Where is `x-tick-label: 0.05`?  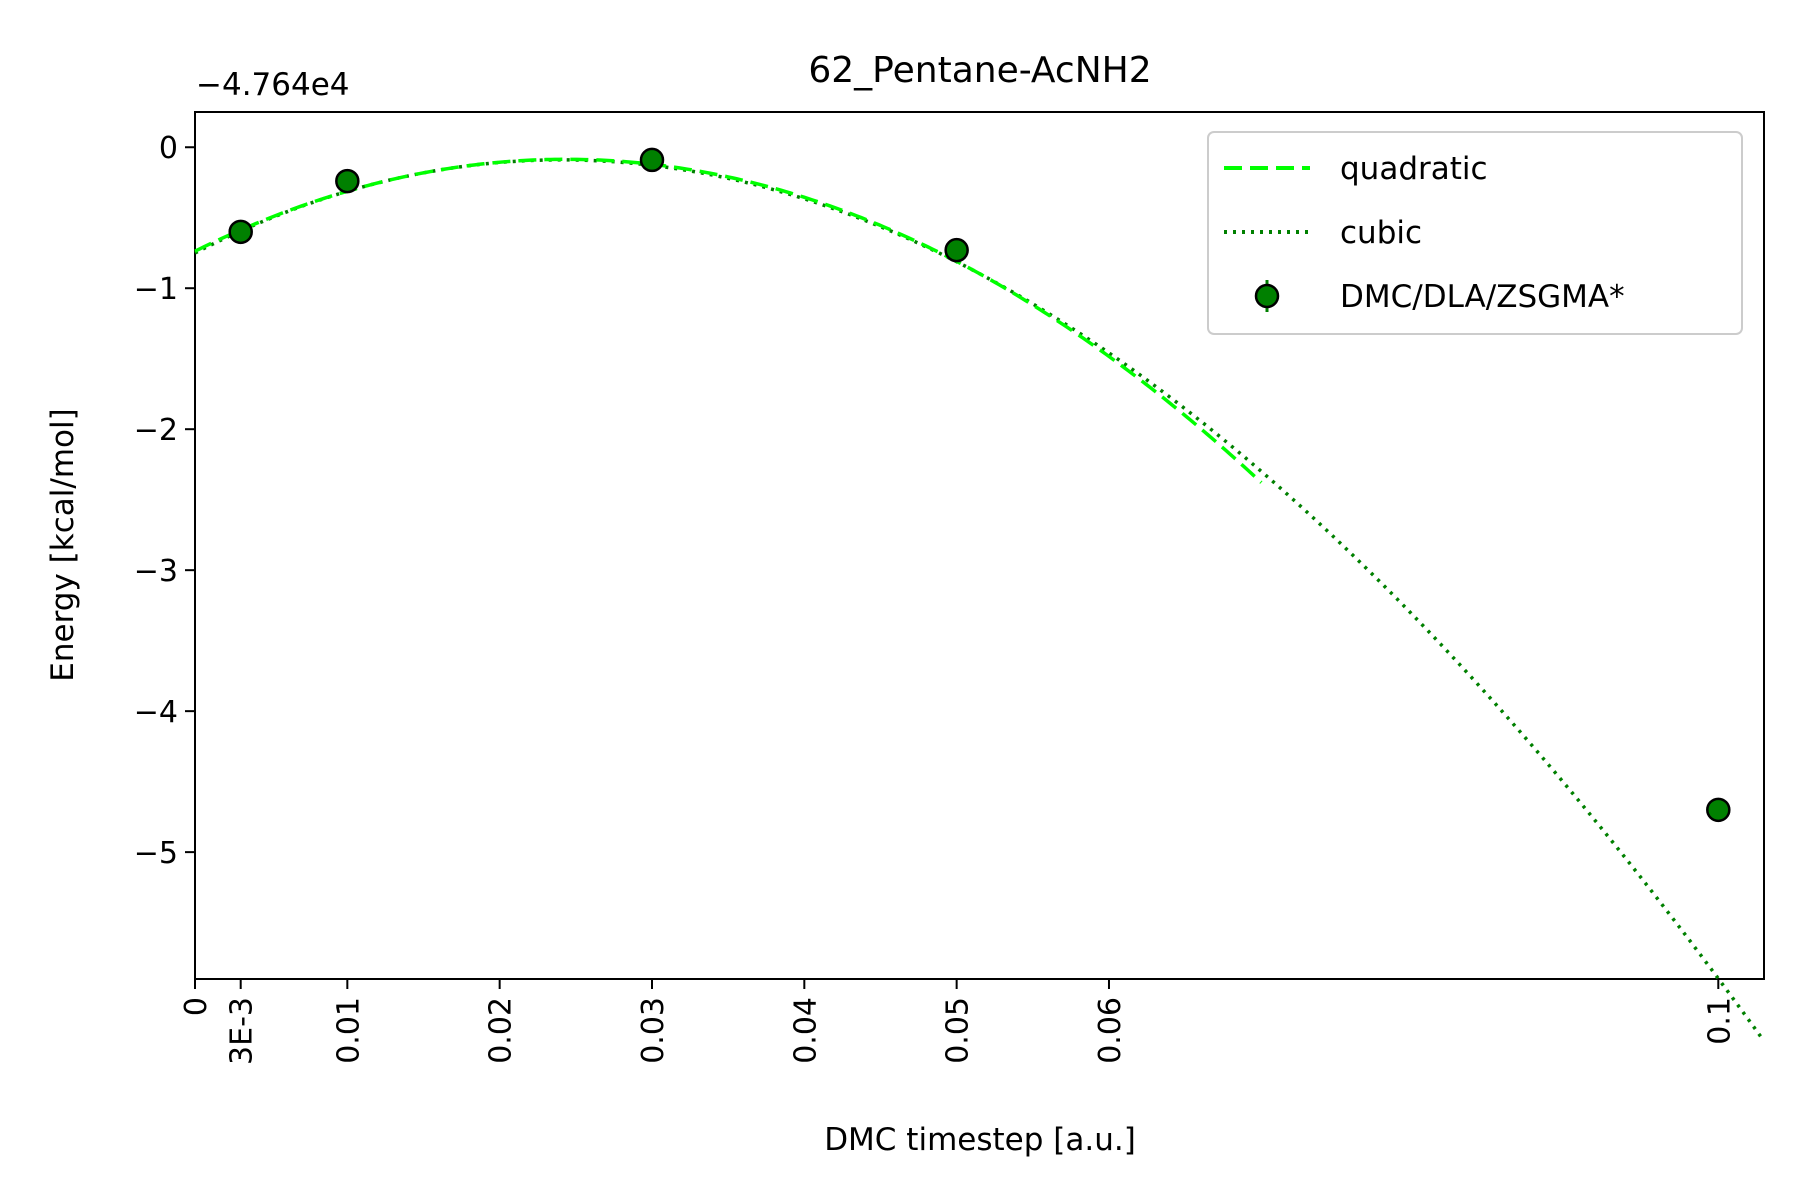
x-tick-label: 0.05 is located at coordinates (958, 1030).